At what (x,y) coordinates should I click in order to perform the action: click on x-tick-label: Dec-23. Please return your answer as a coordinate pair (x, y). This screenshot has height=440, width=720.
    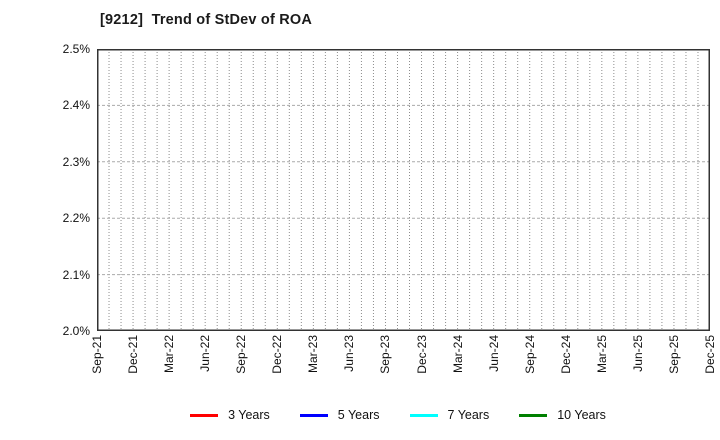
    Looking at the image, I should click on (421, 354).